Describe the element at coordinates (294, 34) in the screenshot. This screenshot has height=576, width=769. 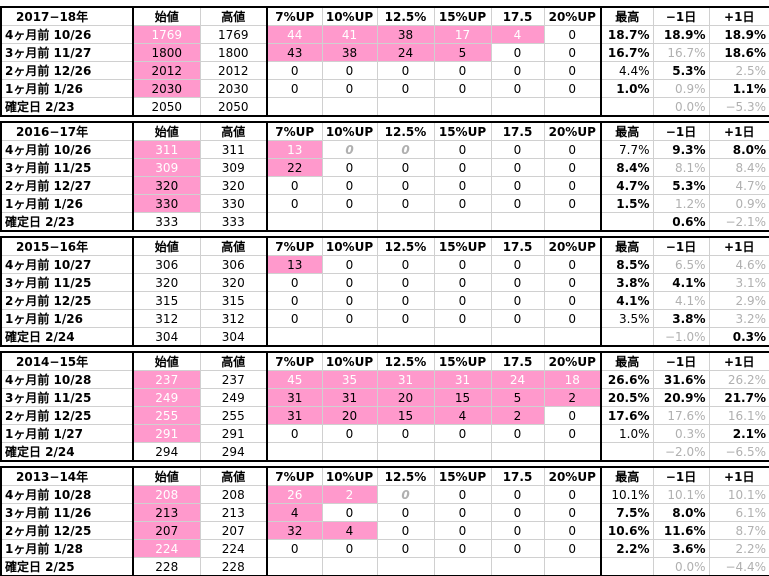
I see `data-cell: 44` at that location.